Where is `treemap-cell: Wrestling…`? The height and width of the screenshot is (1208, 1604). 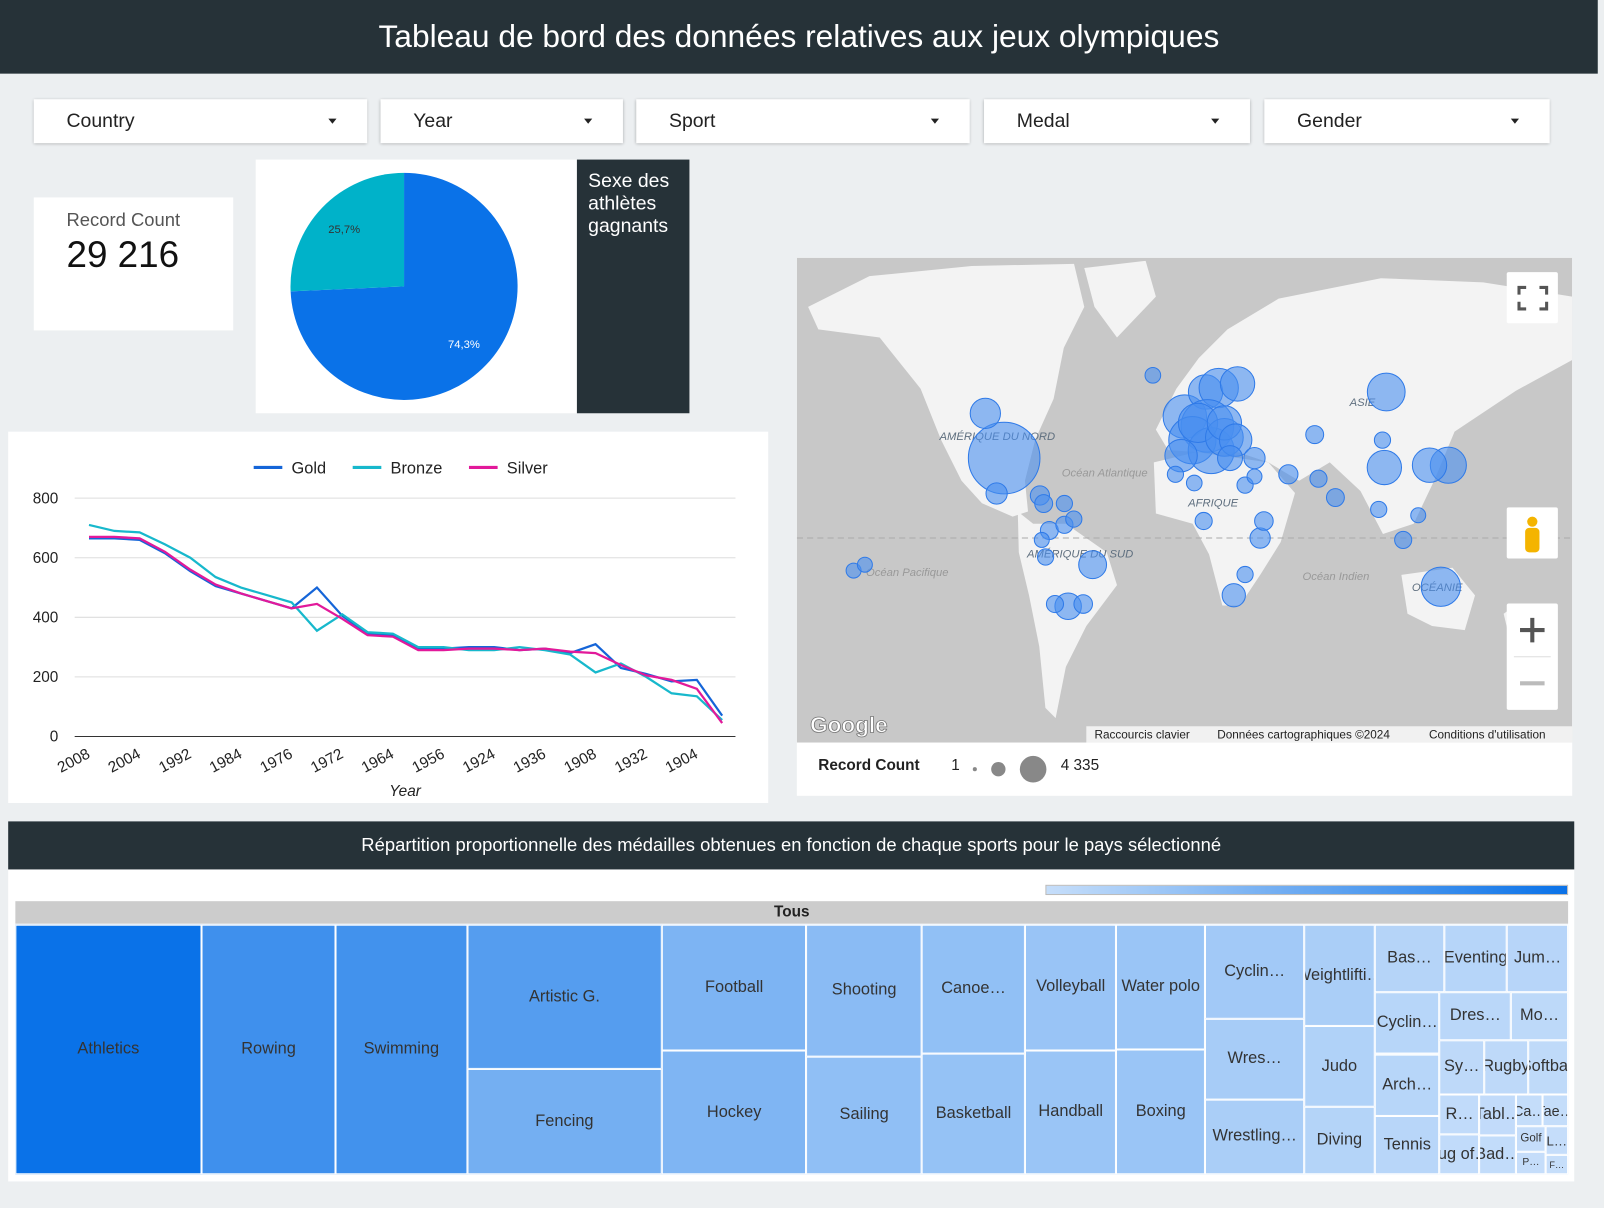 treemap-cell: Wrestling… is located at coordinates (1255, 1137).